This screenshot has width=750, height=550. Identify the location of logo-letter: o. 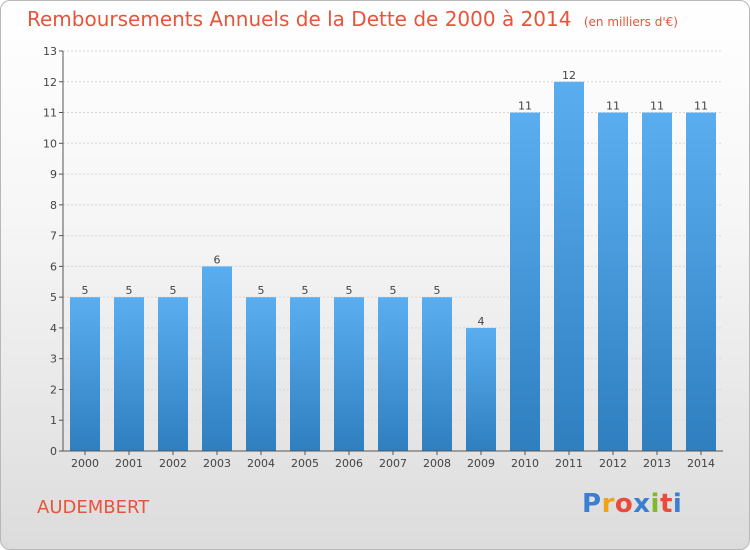
(624, 504).